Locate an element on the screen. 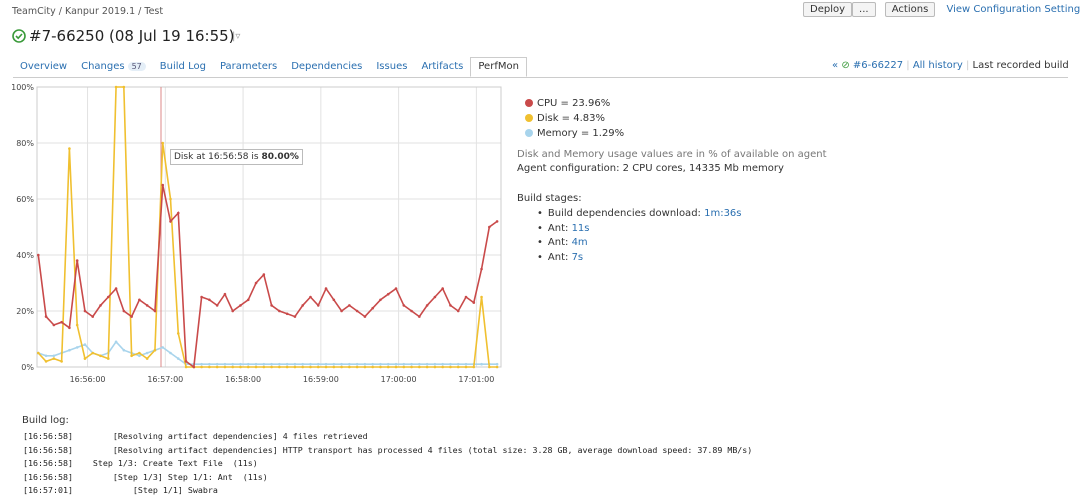 This screenshot has height=498, width=1080. stage-duration: 1m:36s is located at coordinates (723, 213).